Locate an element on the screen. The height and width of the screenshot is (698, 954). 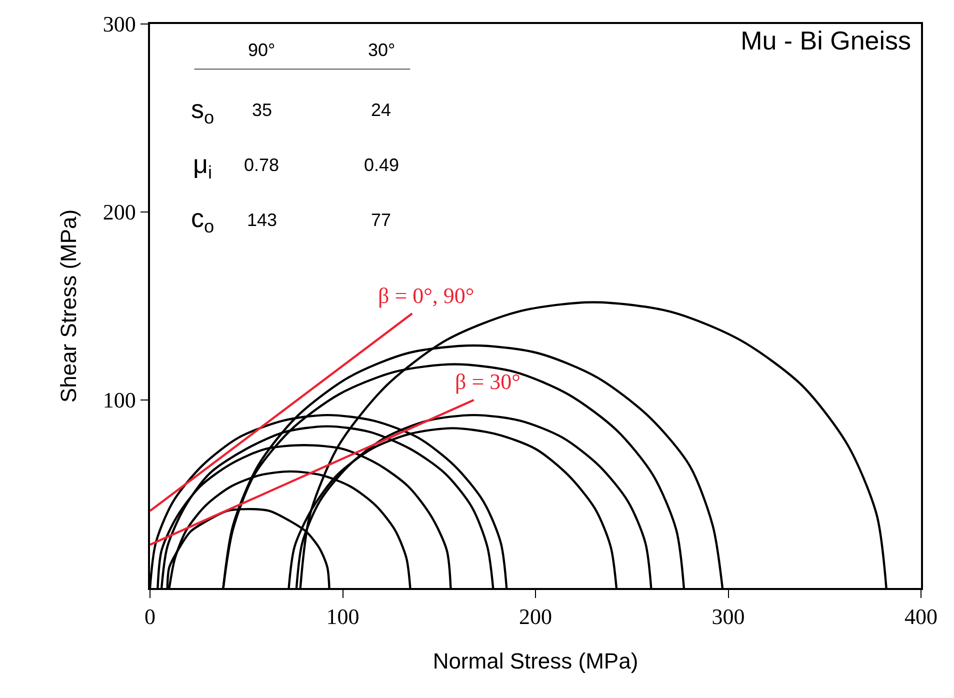
chart-title: Mu - Bi Gneiss is located at coordinates (826, 41).